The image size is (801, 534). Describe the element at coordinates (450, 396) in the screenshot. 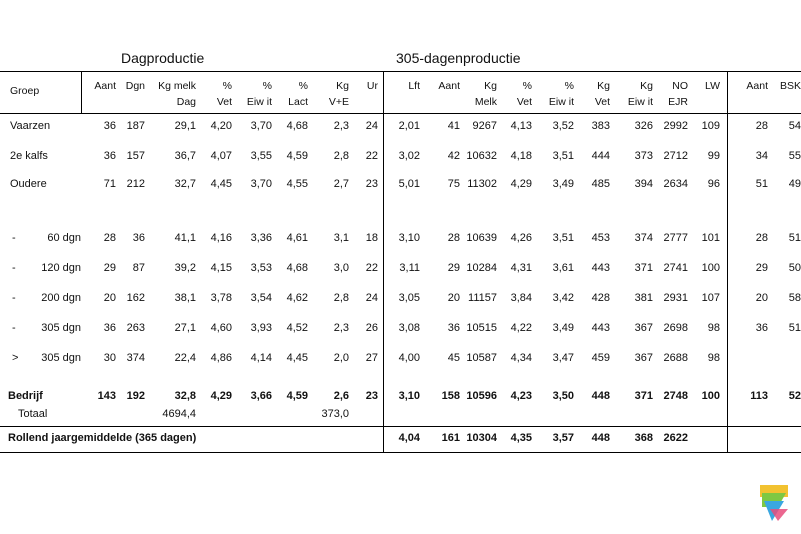

I see `bedrijf-cell: 158` at that location.